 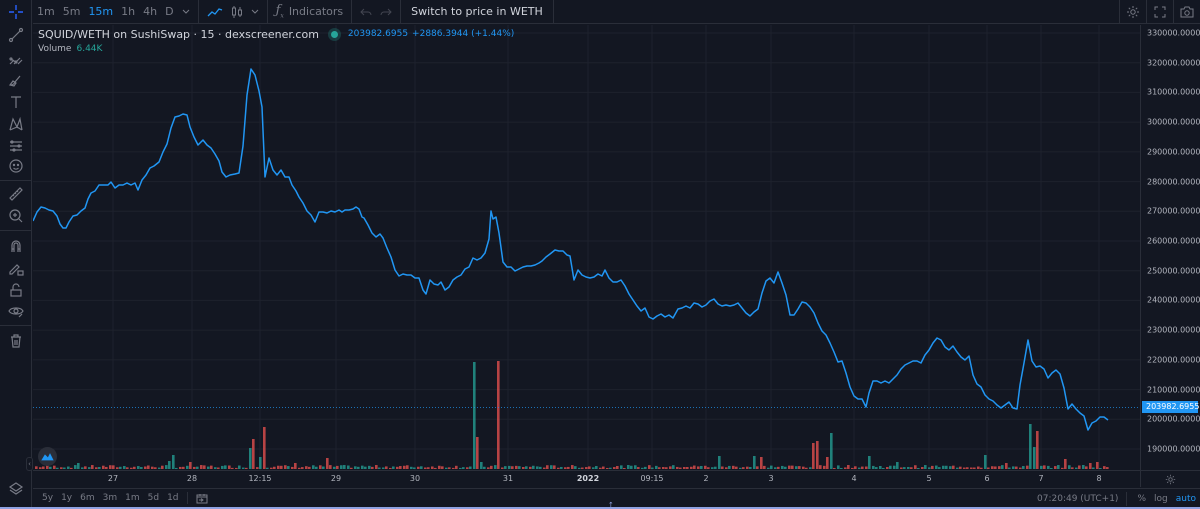 I want to click on percent-scale-toggle: %, so click(x=1141, y=498).